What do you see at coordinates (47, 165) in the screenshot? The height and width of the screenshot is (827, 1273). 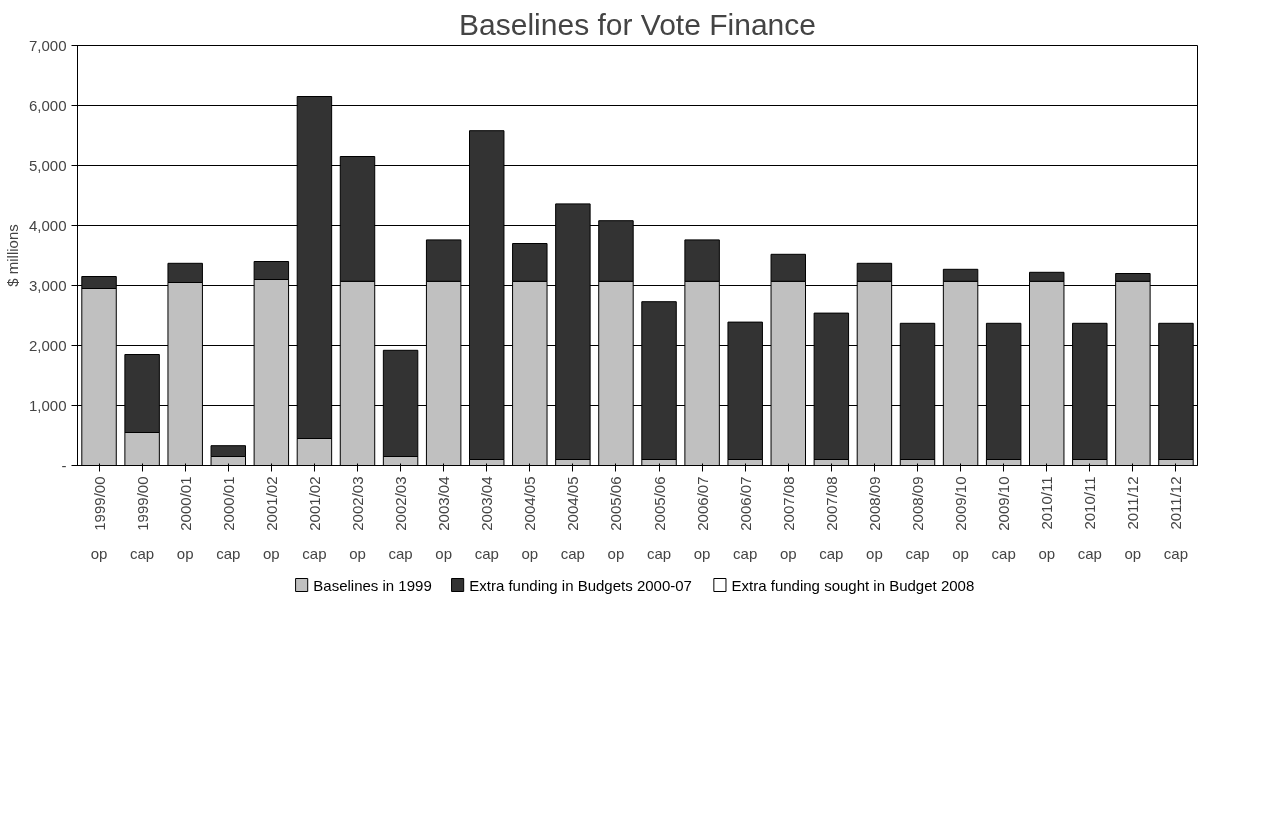 I see `y-tick-label: 5,000` at bounding box center [47, 165].